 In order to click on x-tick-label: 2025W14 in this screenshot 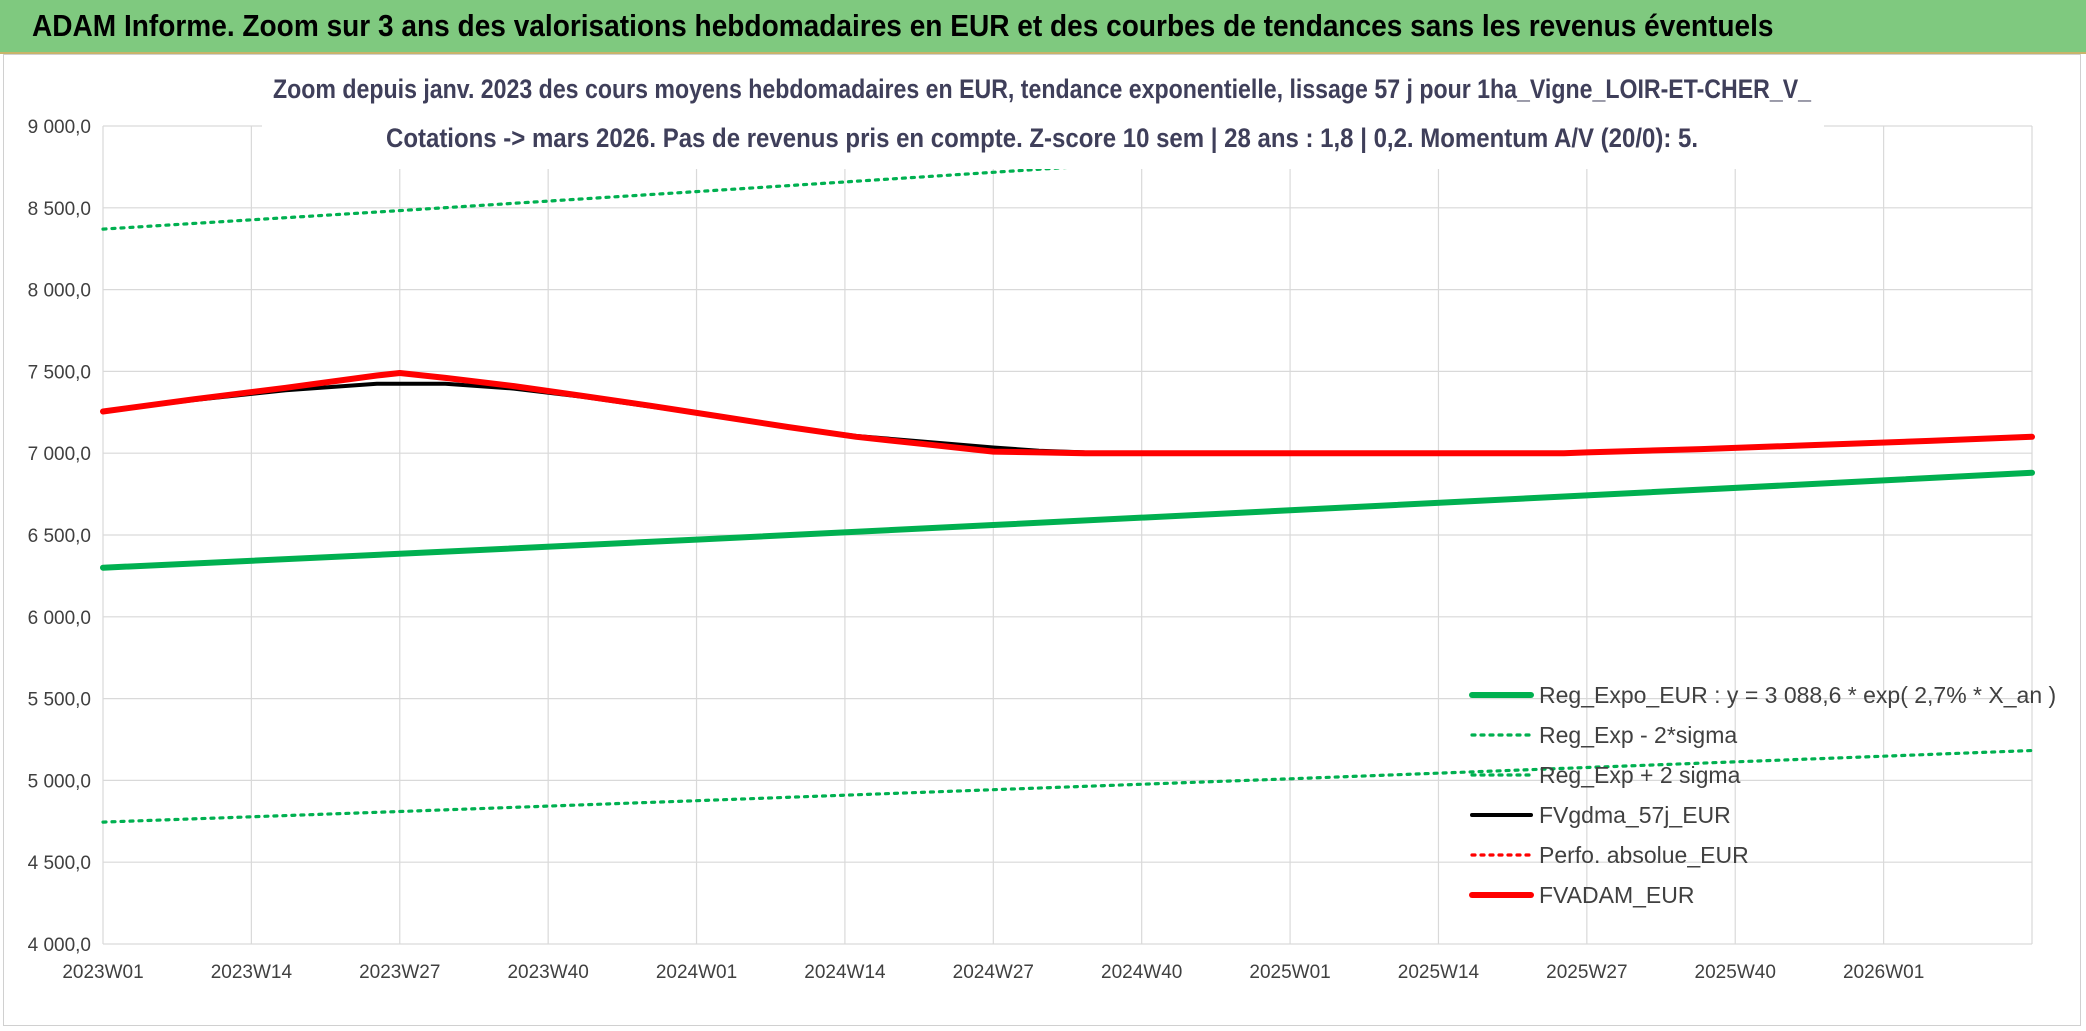, I will do `click(1439, 972)`.